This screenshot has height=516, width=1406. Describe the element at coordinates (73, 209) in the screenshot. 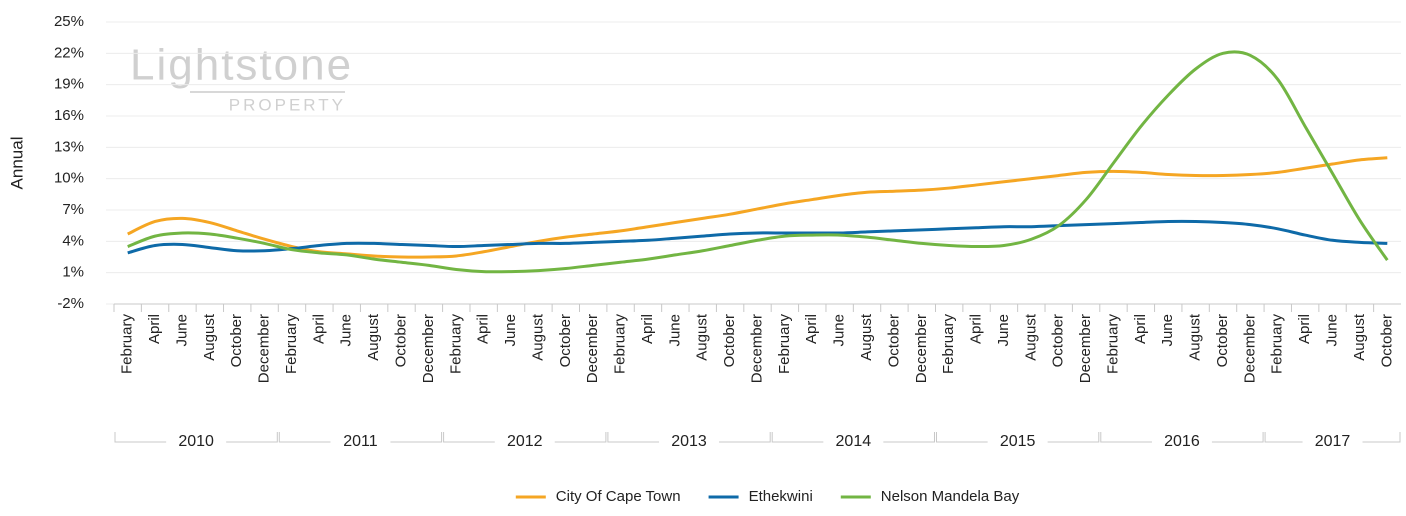

I see `y-tick-label: 7%` at that location.